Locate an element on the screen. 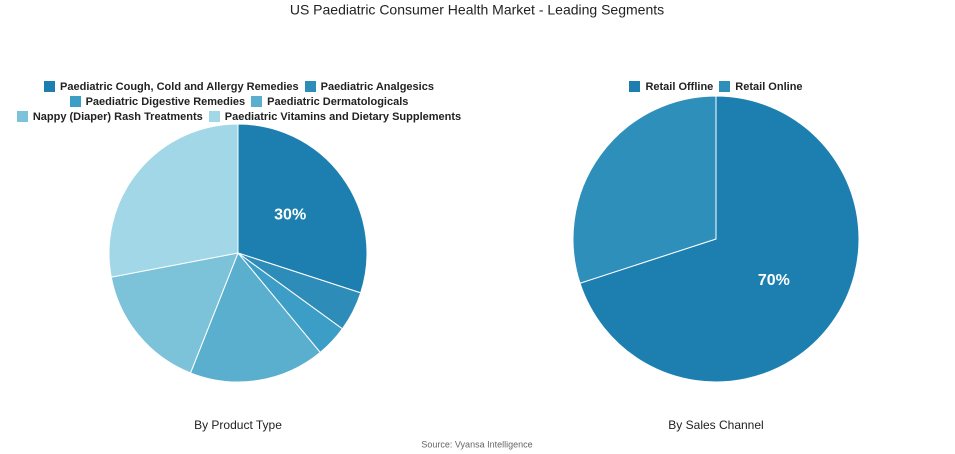  legend-label: Retail Online is located at coordinates (769, 86).